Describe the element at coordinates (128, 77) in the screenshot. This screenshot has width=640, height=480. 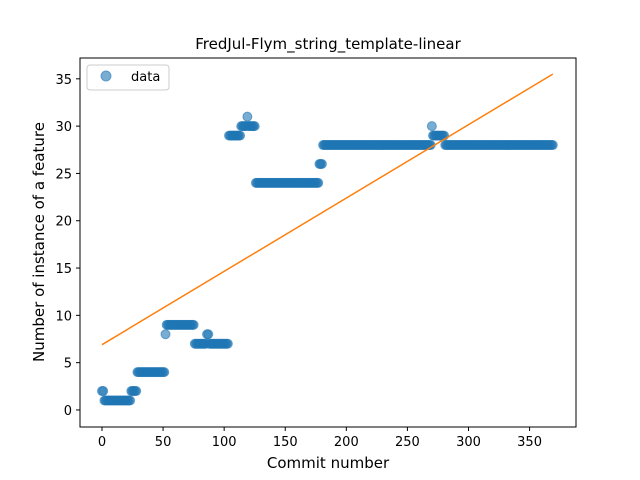
I see `legend: data` at that location.